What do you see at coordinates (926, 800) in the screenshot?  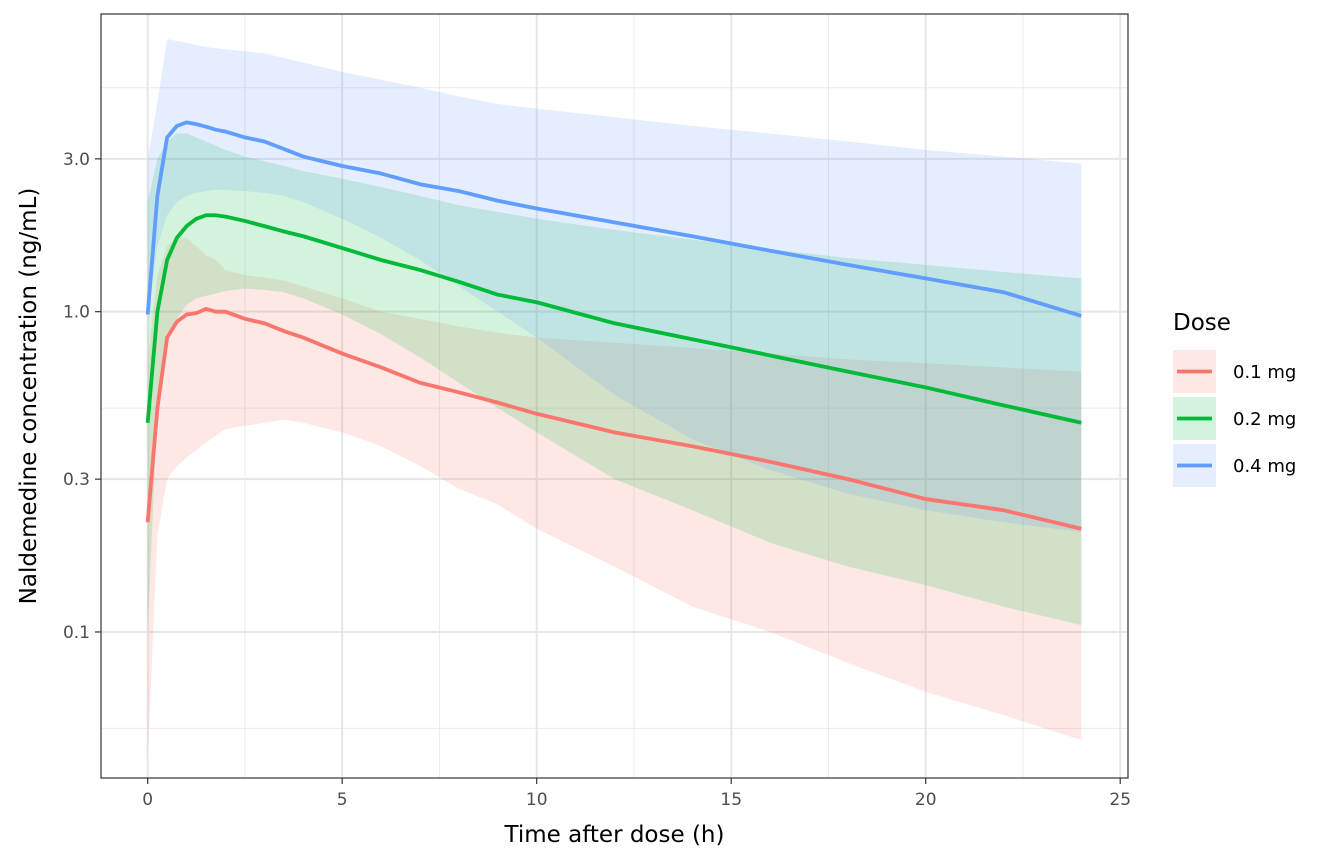 I see `x-tick-label: 20` at bounding box center [926, 800].